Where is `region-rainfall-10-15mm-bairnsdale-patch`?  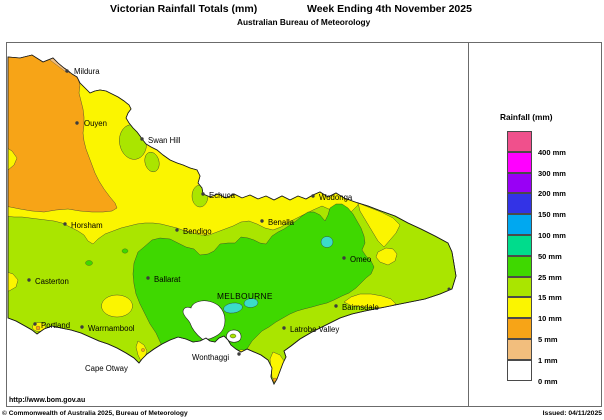 region-rainfall-10-15mm-bairnsdale-patch is located at coordinates (370, 301).